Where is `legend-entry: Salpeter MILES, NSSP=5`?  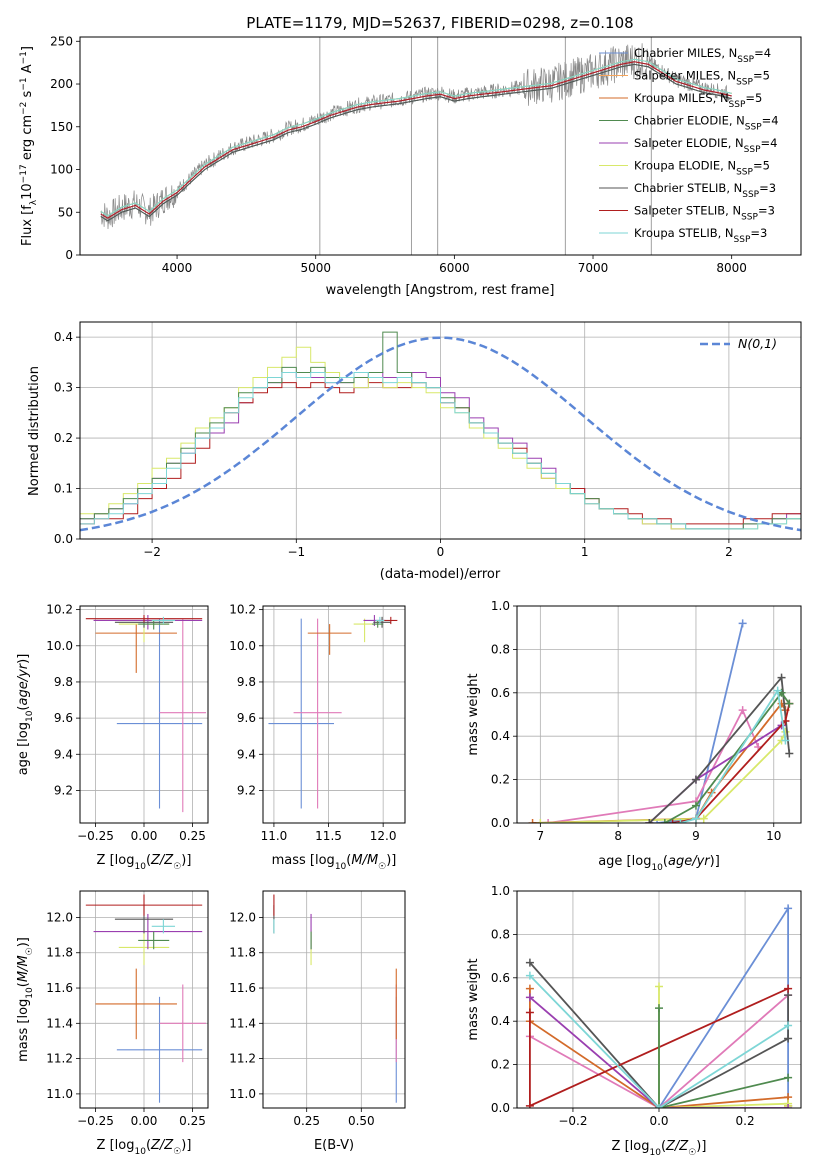
legend-entry: Salpeter MILES, NSSP=5 is located at coordinates (702, 78).